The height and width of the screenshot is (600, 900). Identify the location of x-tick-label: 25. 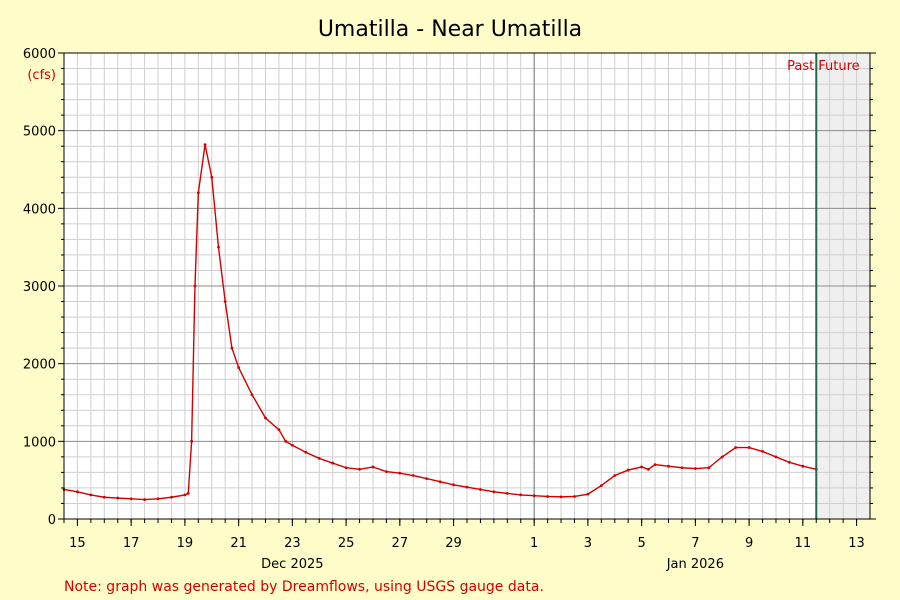
(346, 543).